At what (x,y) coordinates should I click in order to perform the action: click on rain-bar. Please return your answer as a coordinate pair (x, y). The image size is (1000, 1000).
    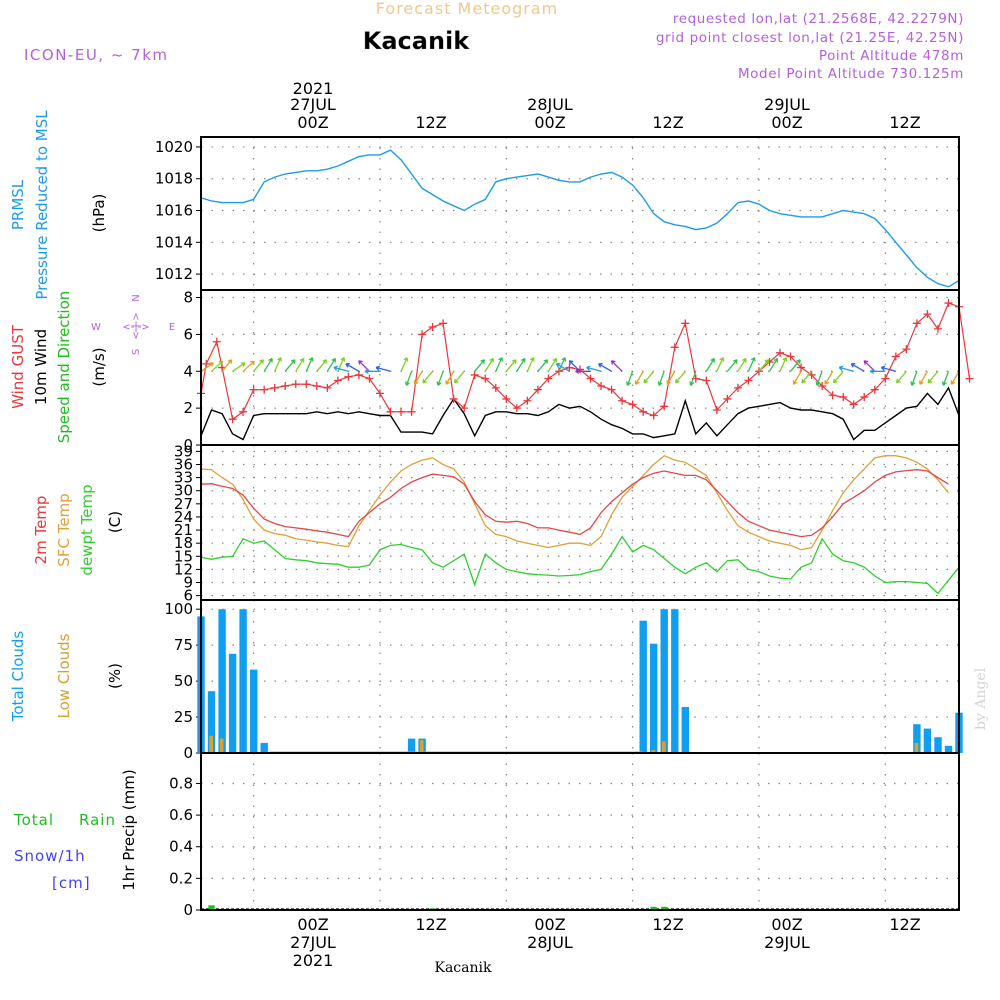
    Looking at the image, I should click on (664, 908).